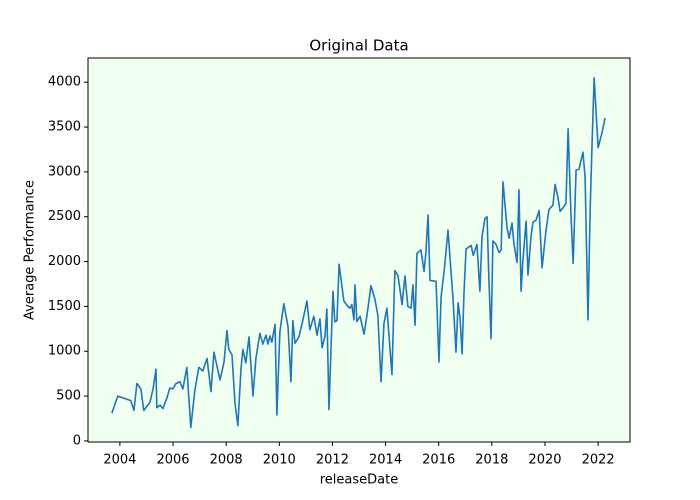 This screenshot has width=700, height=500. I want to click on x-axis-label: releaseDate, so click(359, 480).